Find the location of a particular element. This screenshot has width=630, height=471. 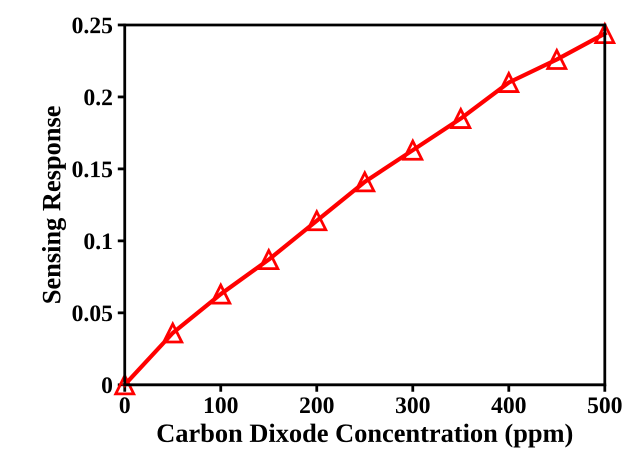

y-tick-label: 0.2 is located at coordinates (98, 97).